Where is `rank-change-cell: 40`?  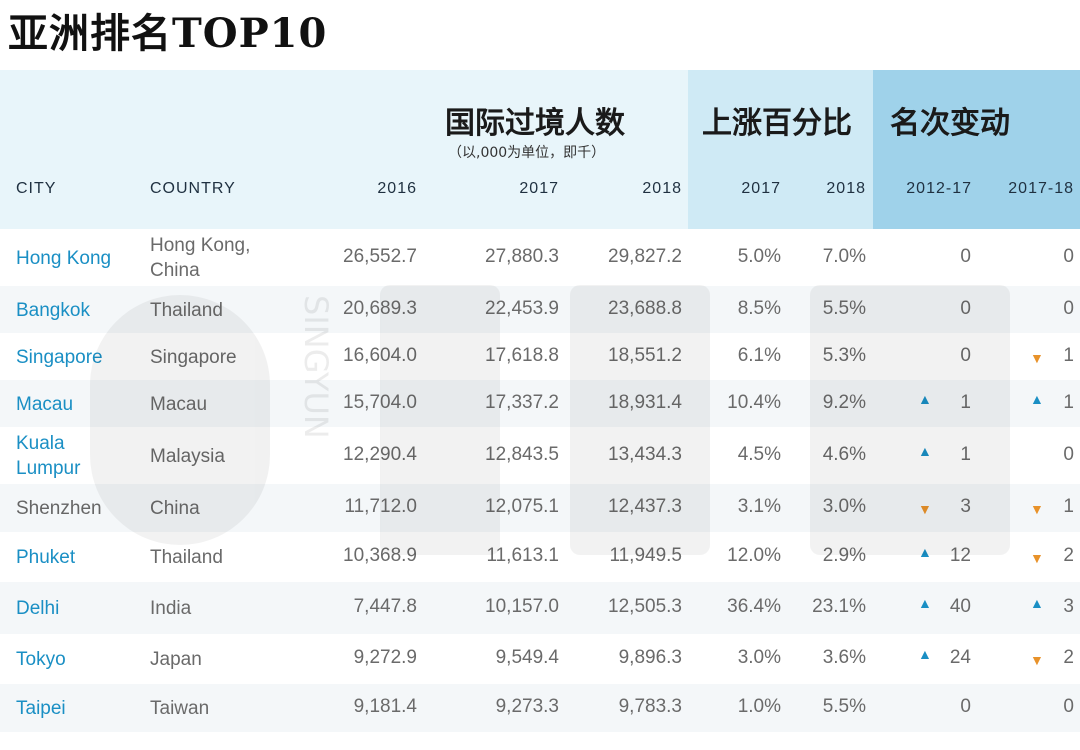
rank-change-cell: 40 is located at coordinates (960, 606).